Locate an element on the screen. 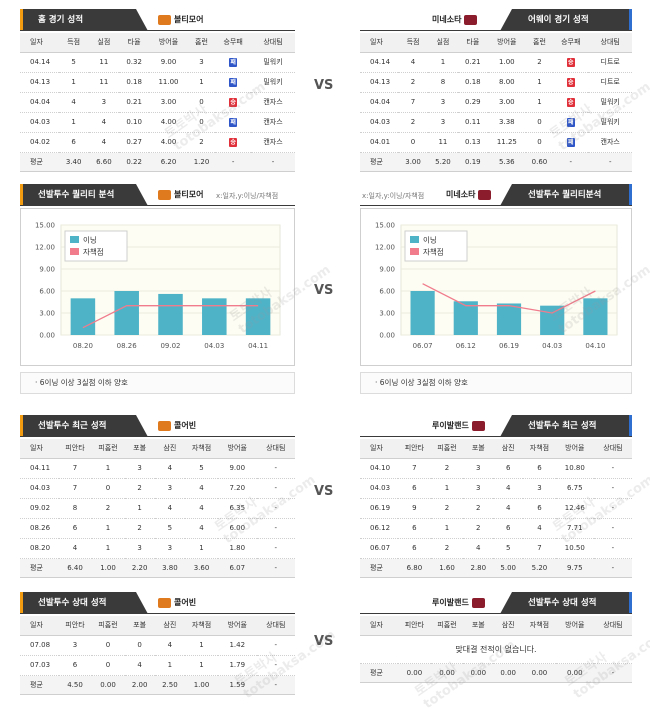 This screenshot has height=709, width=650. table-cell: 3.00 is located at coordinates (168, 102).